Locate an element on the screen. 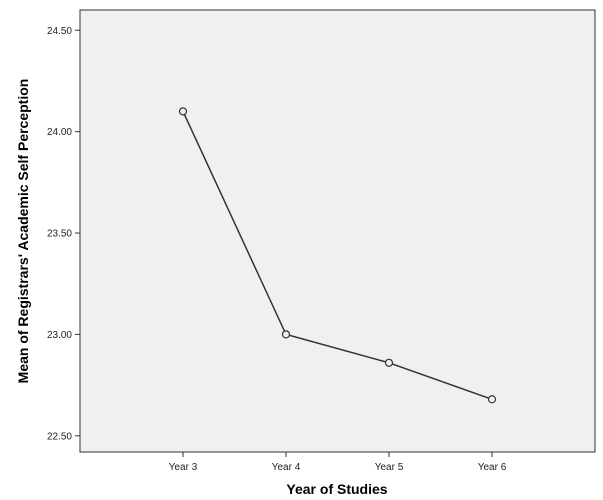 This screenshot has width=603, height=500. x-axis: Year 3 Year 4 Year 5 Year 6 is located at coordinates (338, 462).